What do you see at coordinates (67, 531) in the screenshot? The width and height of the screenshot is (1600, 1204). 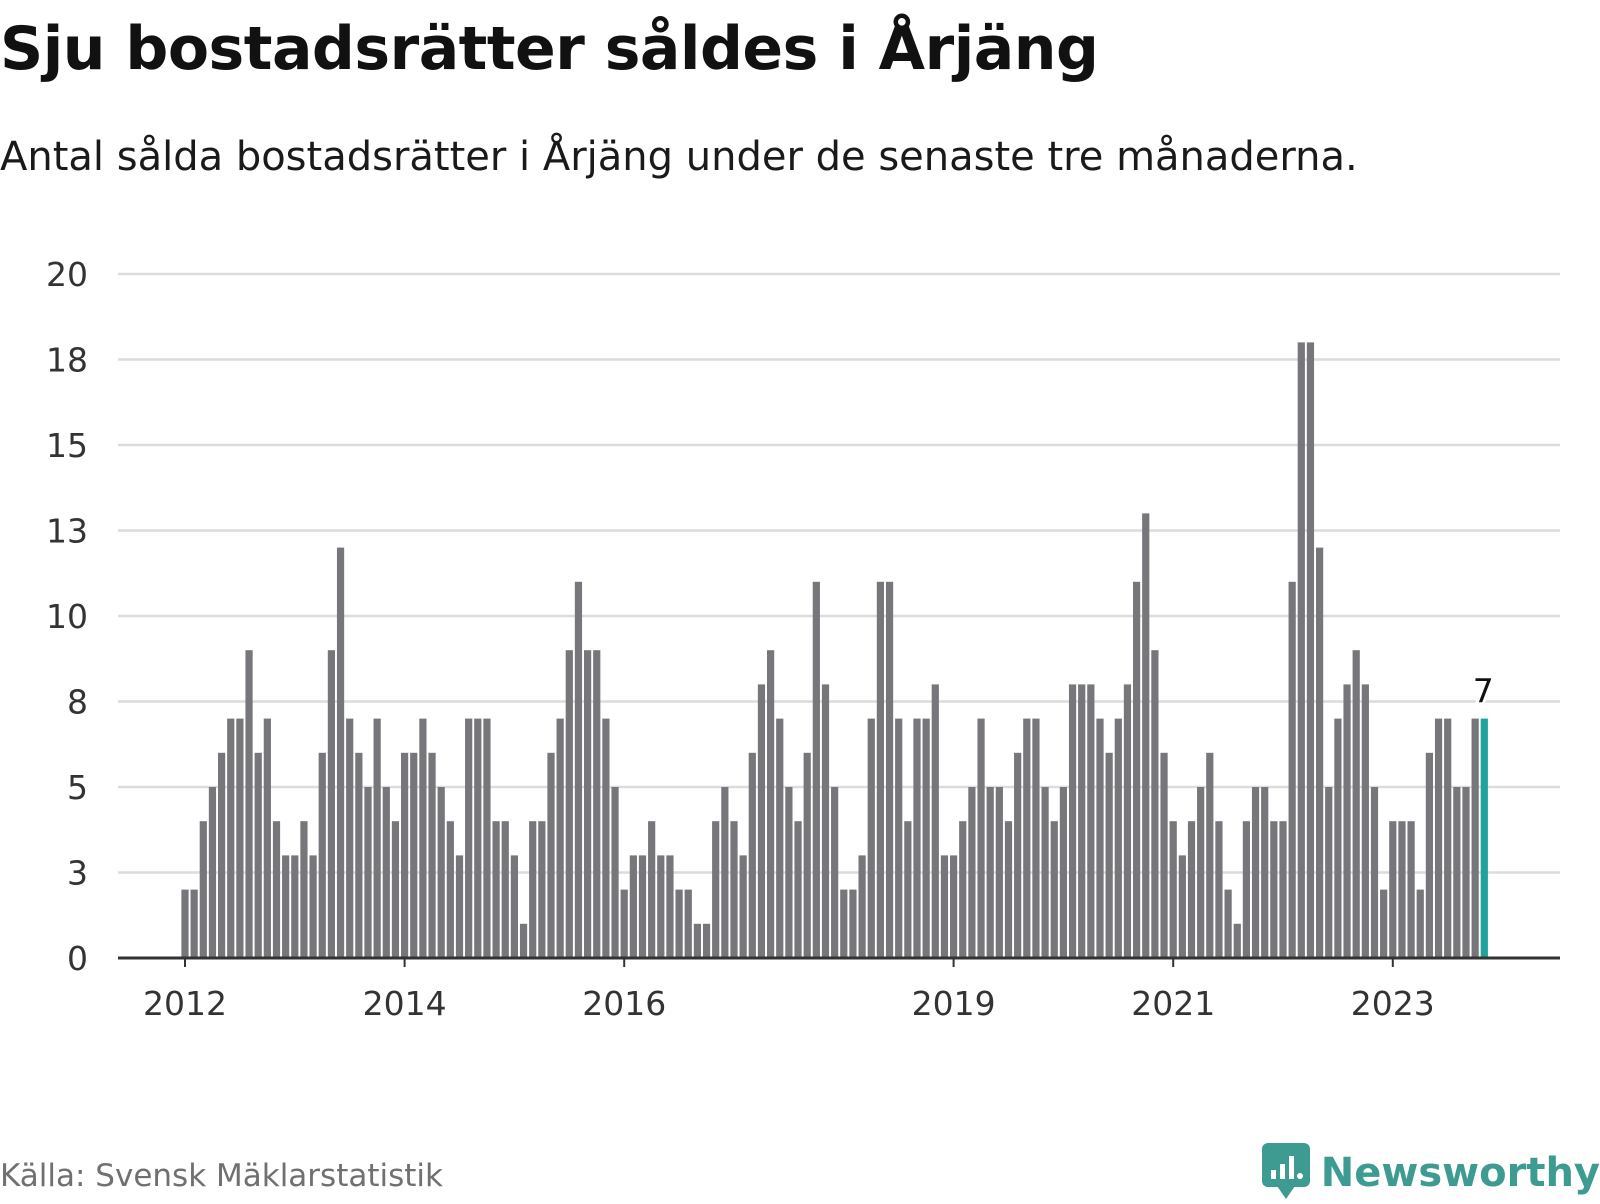 I see `y-tick-label: 13` at bounding box center [67, 531].